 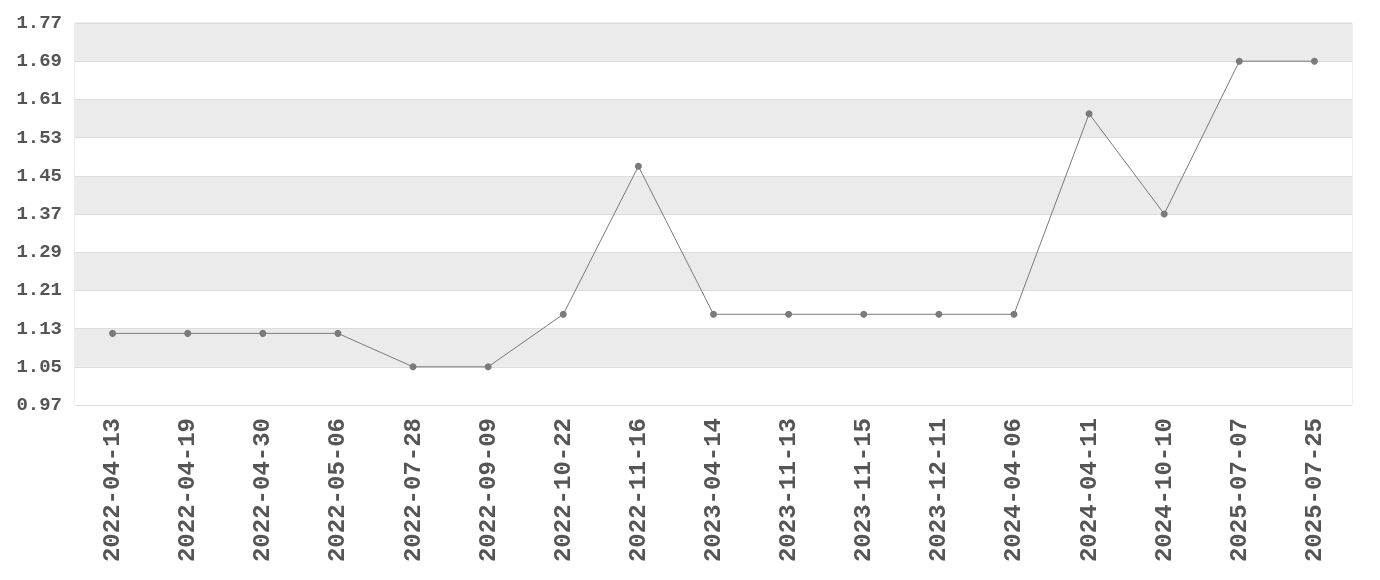 I want to click on x-tick-label: 2022-07-28, so click(x=413, y=490).